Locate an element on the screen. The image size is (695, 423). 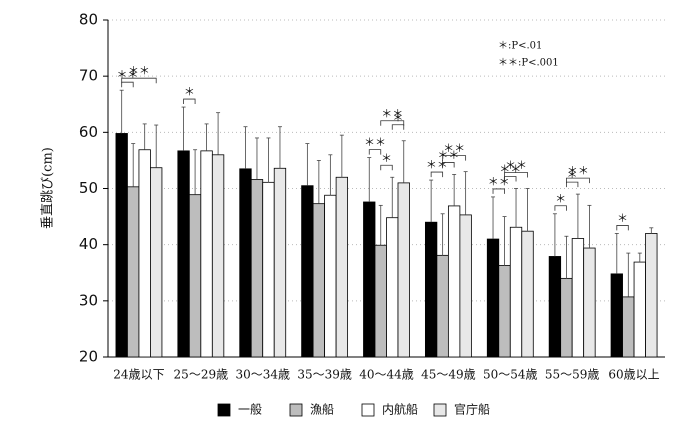
x-tick-label: 45～49歳 is located at coordinates (448, 375).